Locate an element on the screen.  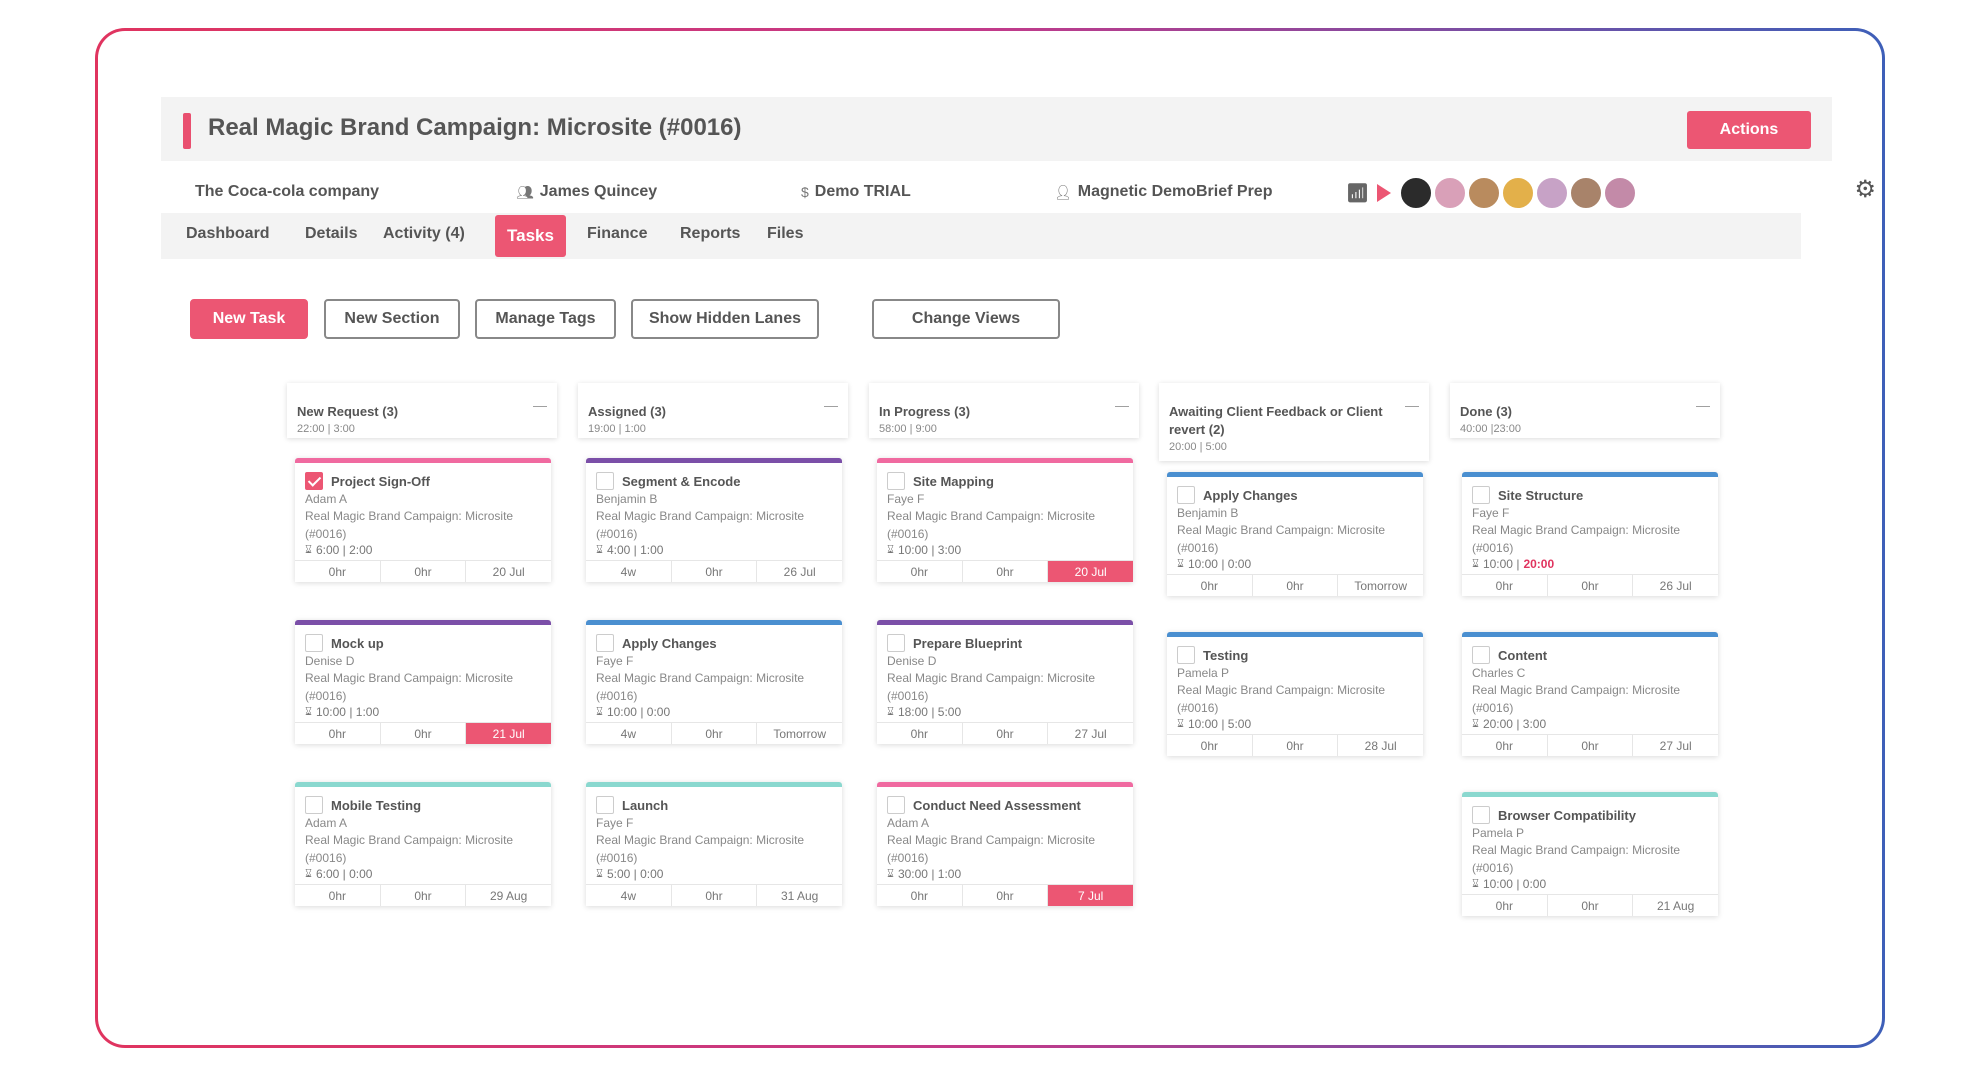
tab-finance: Finance is located at coordinates (617, 233).